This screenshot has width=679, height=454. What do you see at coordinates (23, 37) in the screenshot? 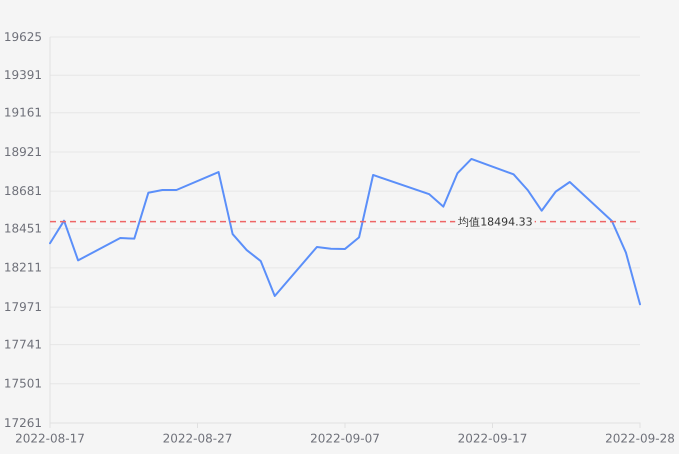
I see `y-tick-label: 19625` at bounding box center [23, 37].